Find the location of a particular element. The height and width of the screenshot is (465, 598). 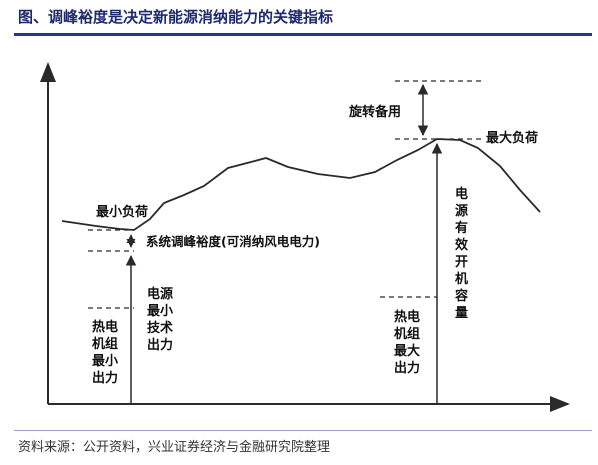

thermal-min-output-label: 热电 机组 最小 出力 is located at coordinates (105, 352).